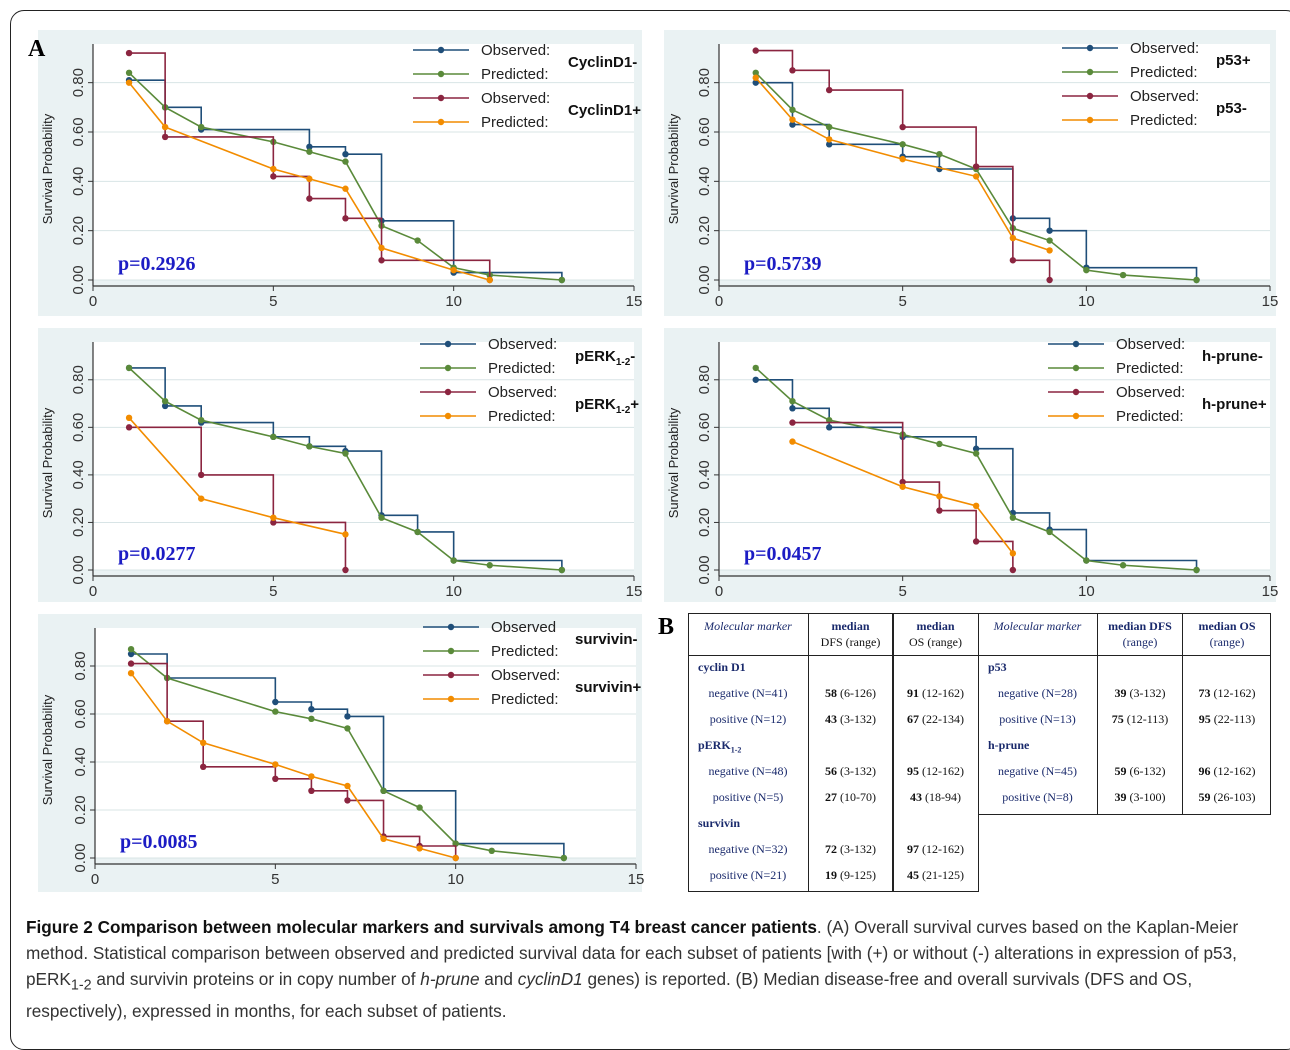 This screenshot has height=1050, width=1290. What do you see at coordinates (720, 746) in the screenshot?
I see `left-group-perk1-2: pERK1-2` at bounding box center [720, 746].